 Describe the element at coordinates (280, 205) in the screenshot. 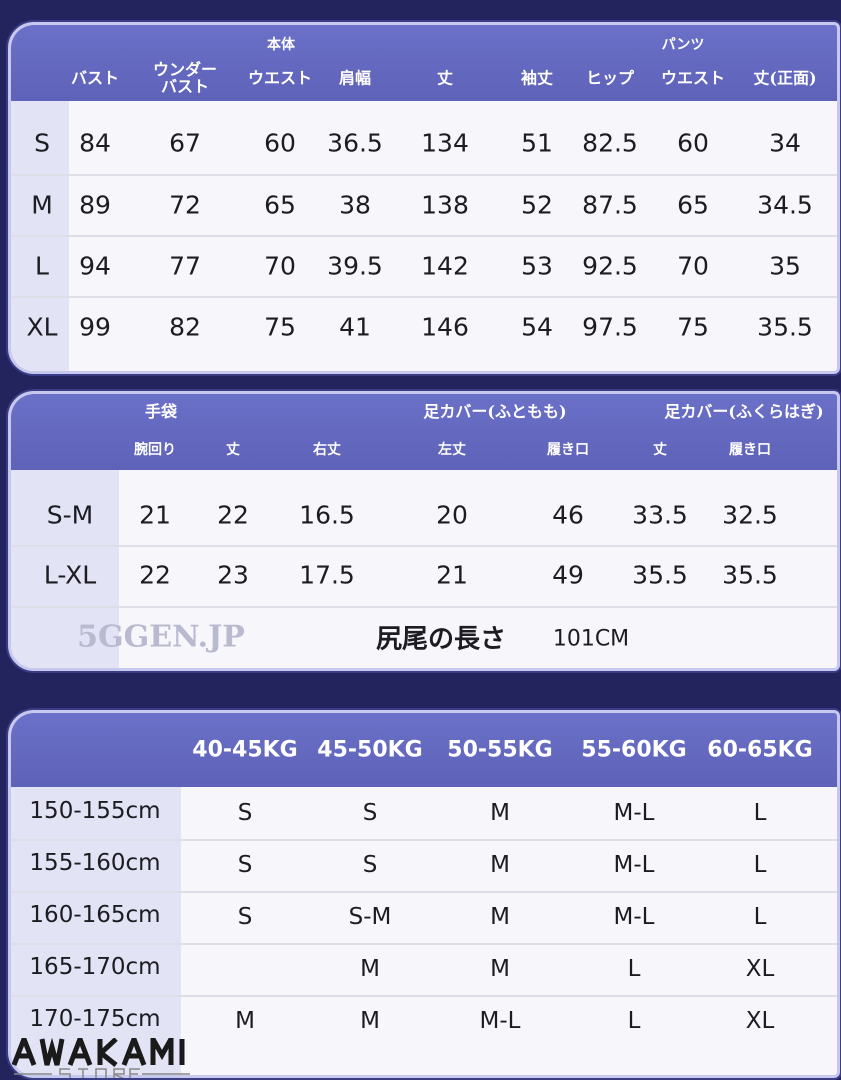

I see `table-cell: 65` at that location.